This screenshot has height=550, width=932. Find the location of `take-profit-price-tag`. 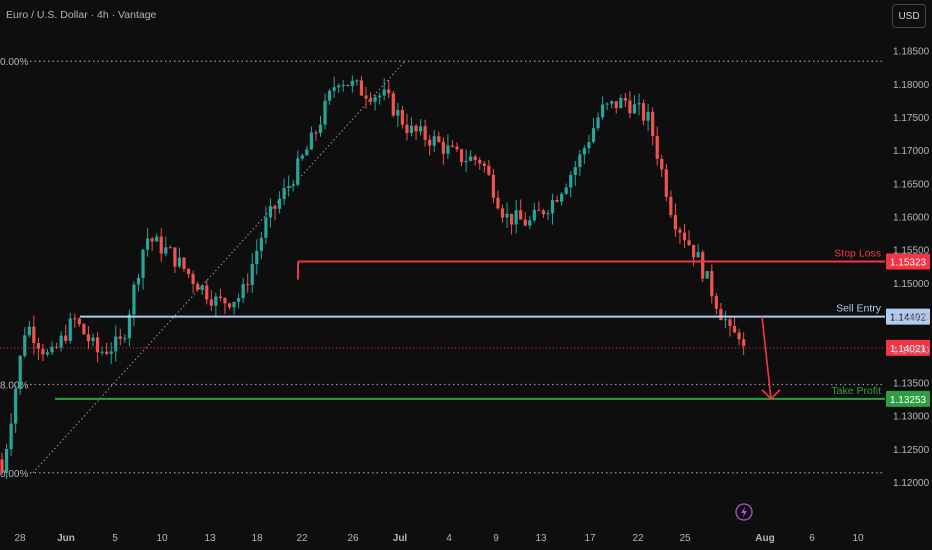

take-profit-price-tag is located at coordinates (908, 398).